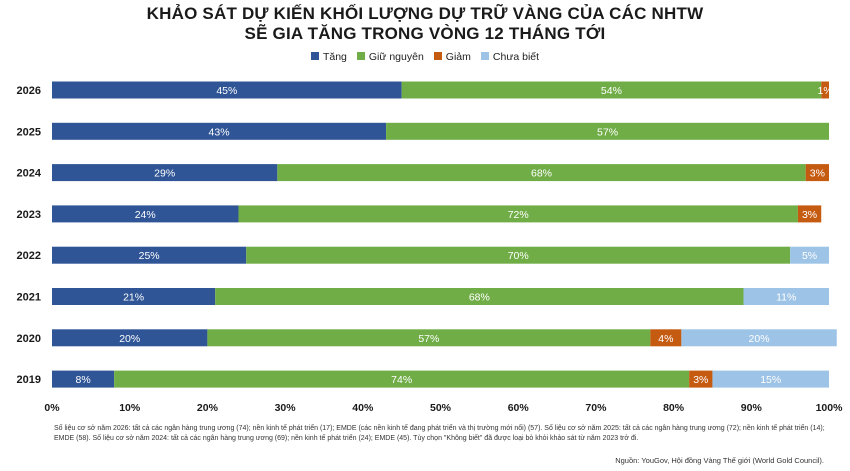 This screenshot has height=471, width=850. What do you see at coordinates (334, 57) in the screenshot?
I see `legend-label: Tăng` at bounding box center [334, 57].